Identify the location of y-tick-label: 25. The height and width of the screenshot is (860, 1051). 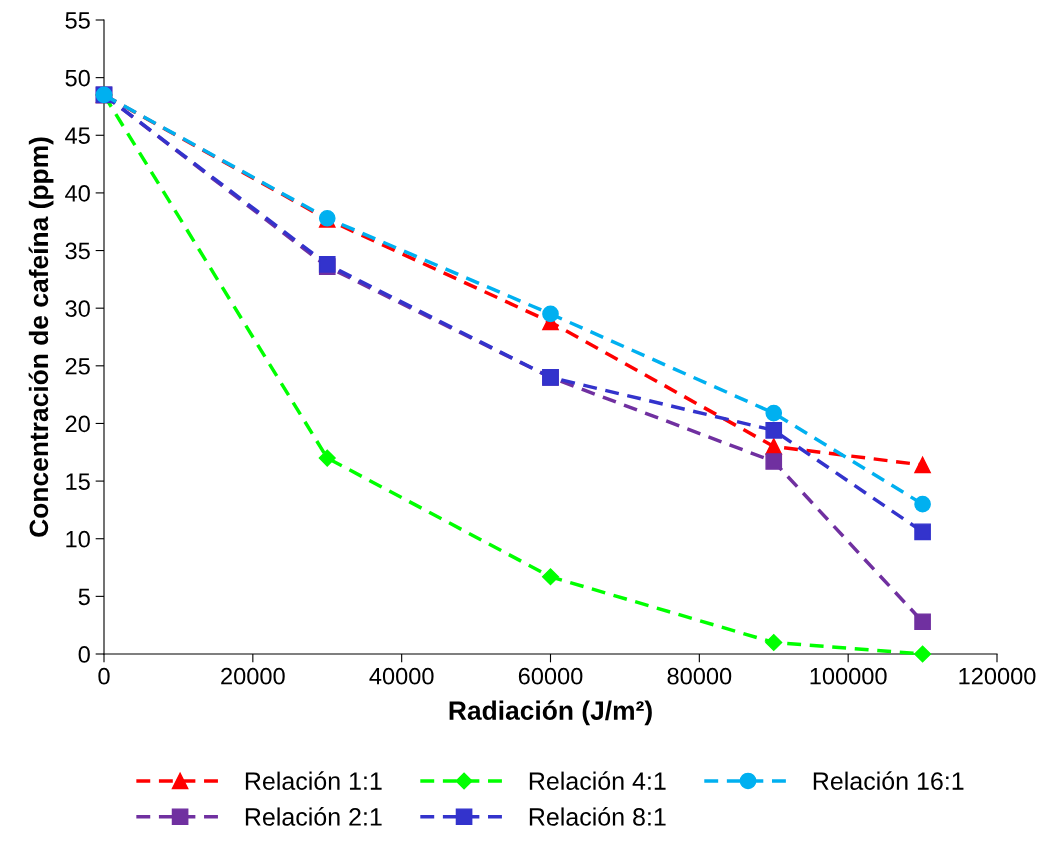
(77, 366).